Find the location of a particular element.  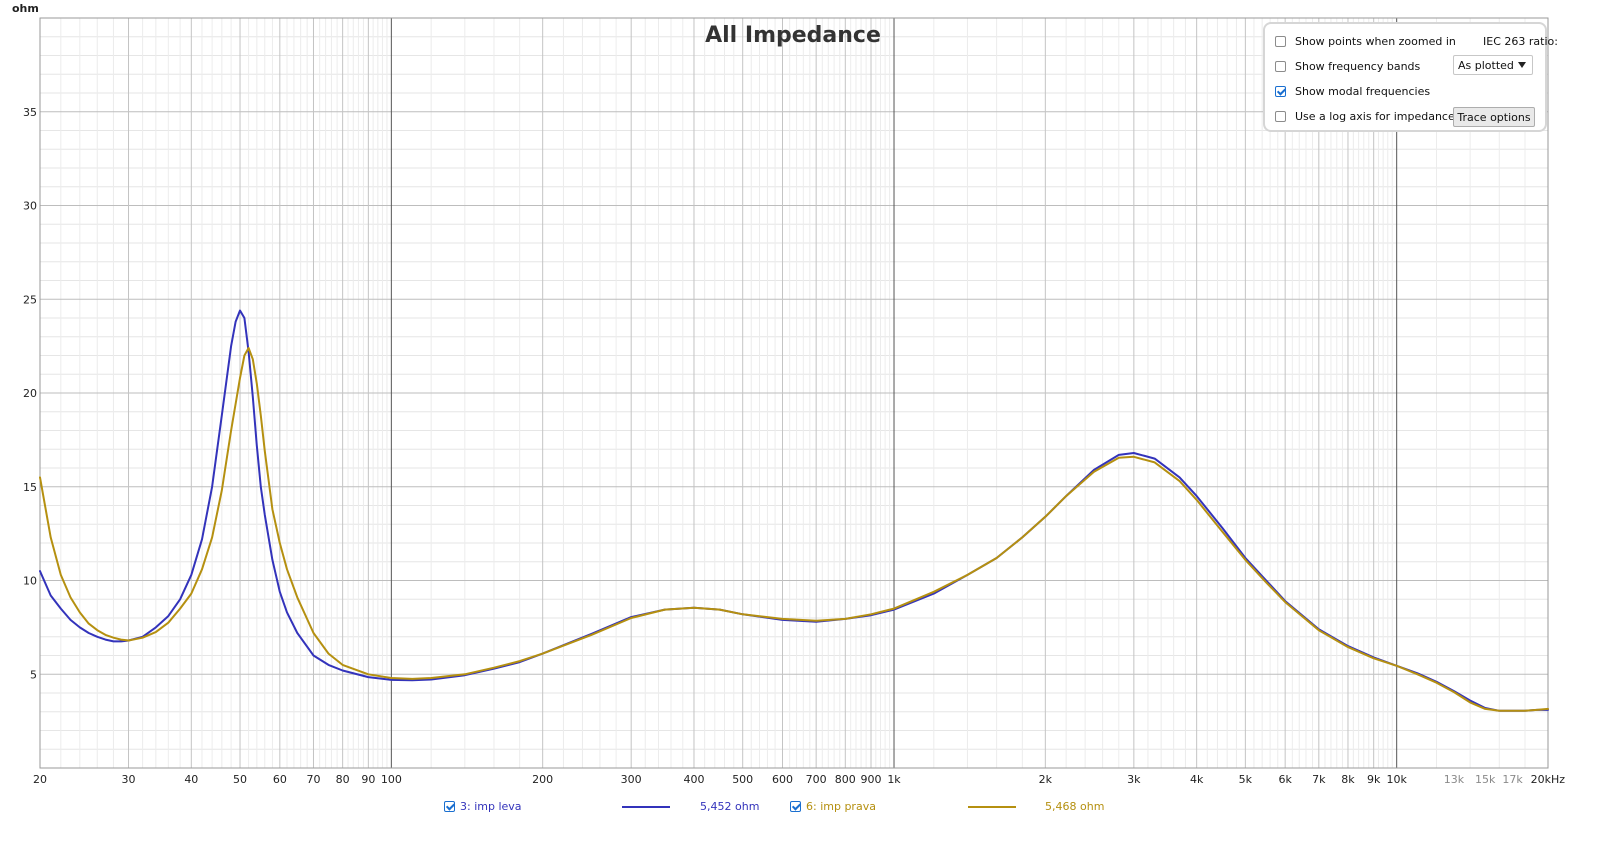

x-tick-label: 60 is located at coordinates (280, 779).